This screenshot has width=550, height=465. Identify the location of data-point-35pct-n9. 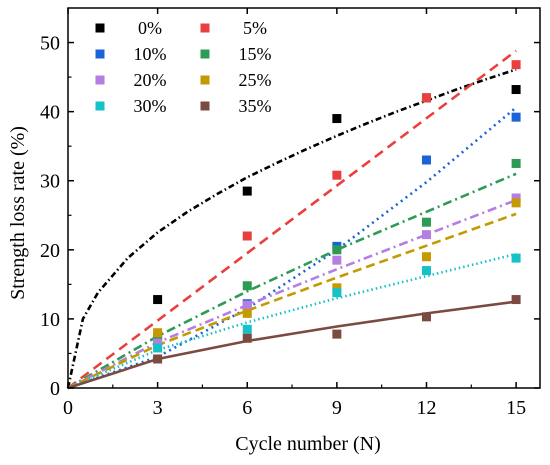
(337, 334).